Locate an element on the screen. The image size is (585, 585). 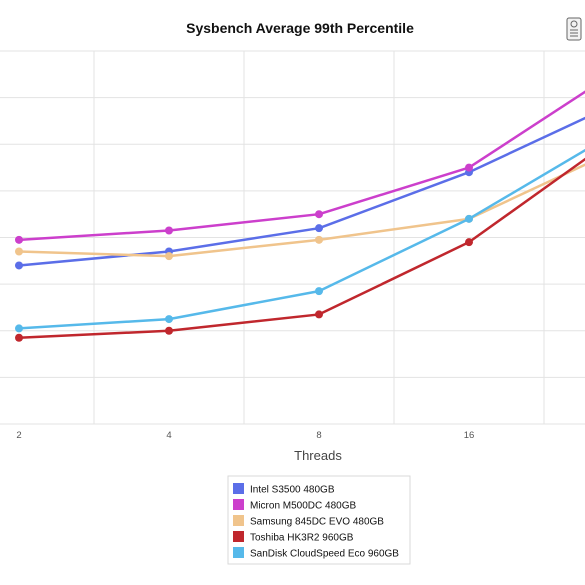
legend-label: Samsung 845DC EVO 480GB is located at coordinates (317, 522).